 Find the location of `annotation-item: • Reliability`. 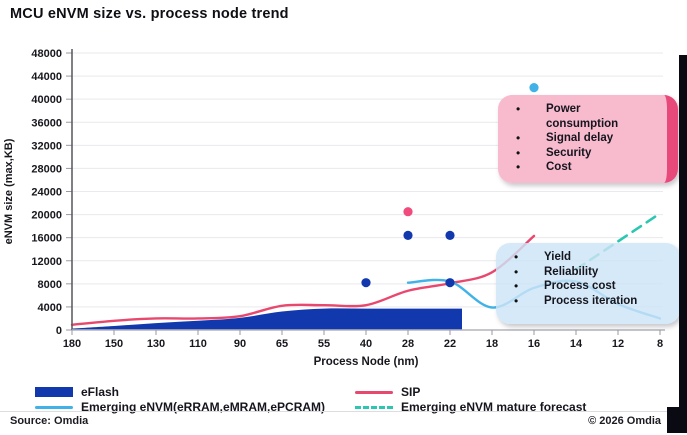

annotation-item: • Reliability is located at coordinates (588, 272).